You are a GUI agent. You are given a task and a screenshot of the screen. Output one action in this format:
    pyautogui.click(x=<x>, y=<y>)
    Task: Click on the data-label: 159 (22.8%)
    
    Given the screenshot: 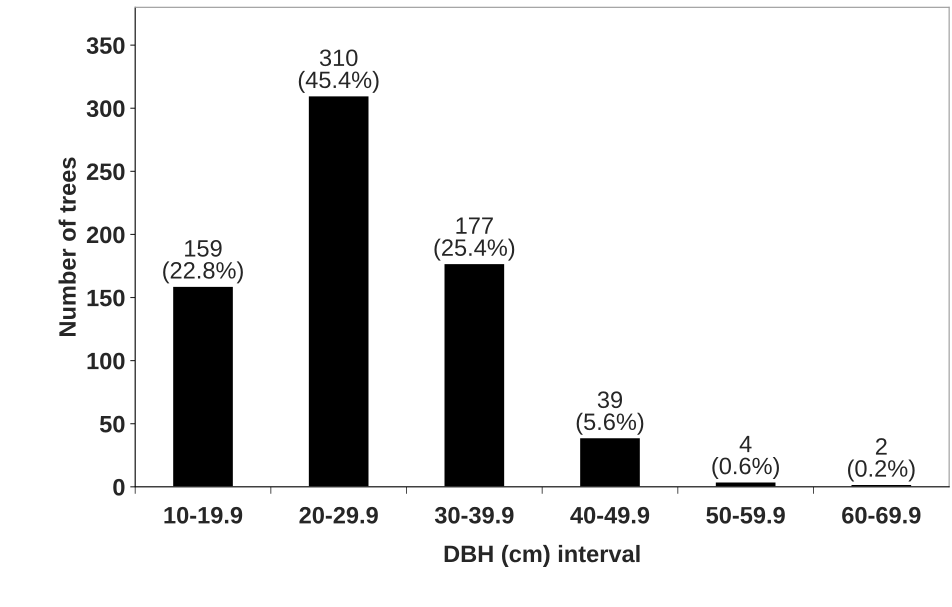 What is the action you would take?
    pyautogui.click(x=203, y=262)
    